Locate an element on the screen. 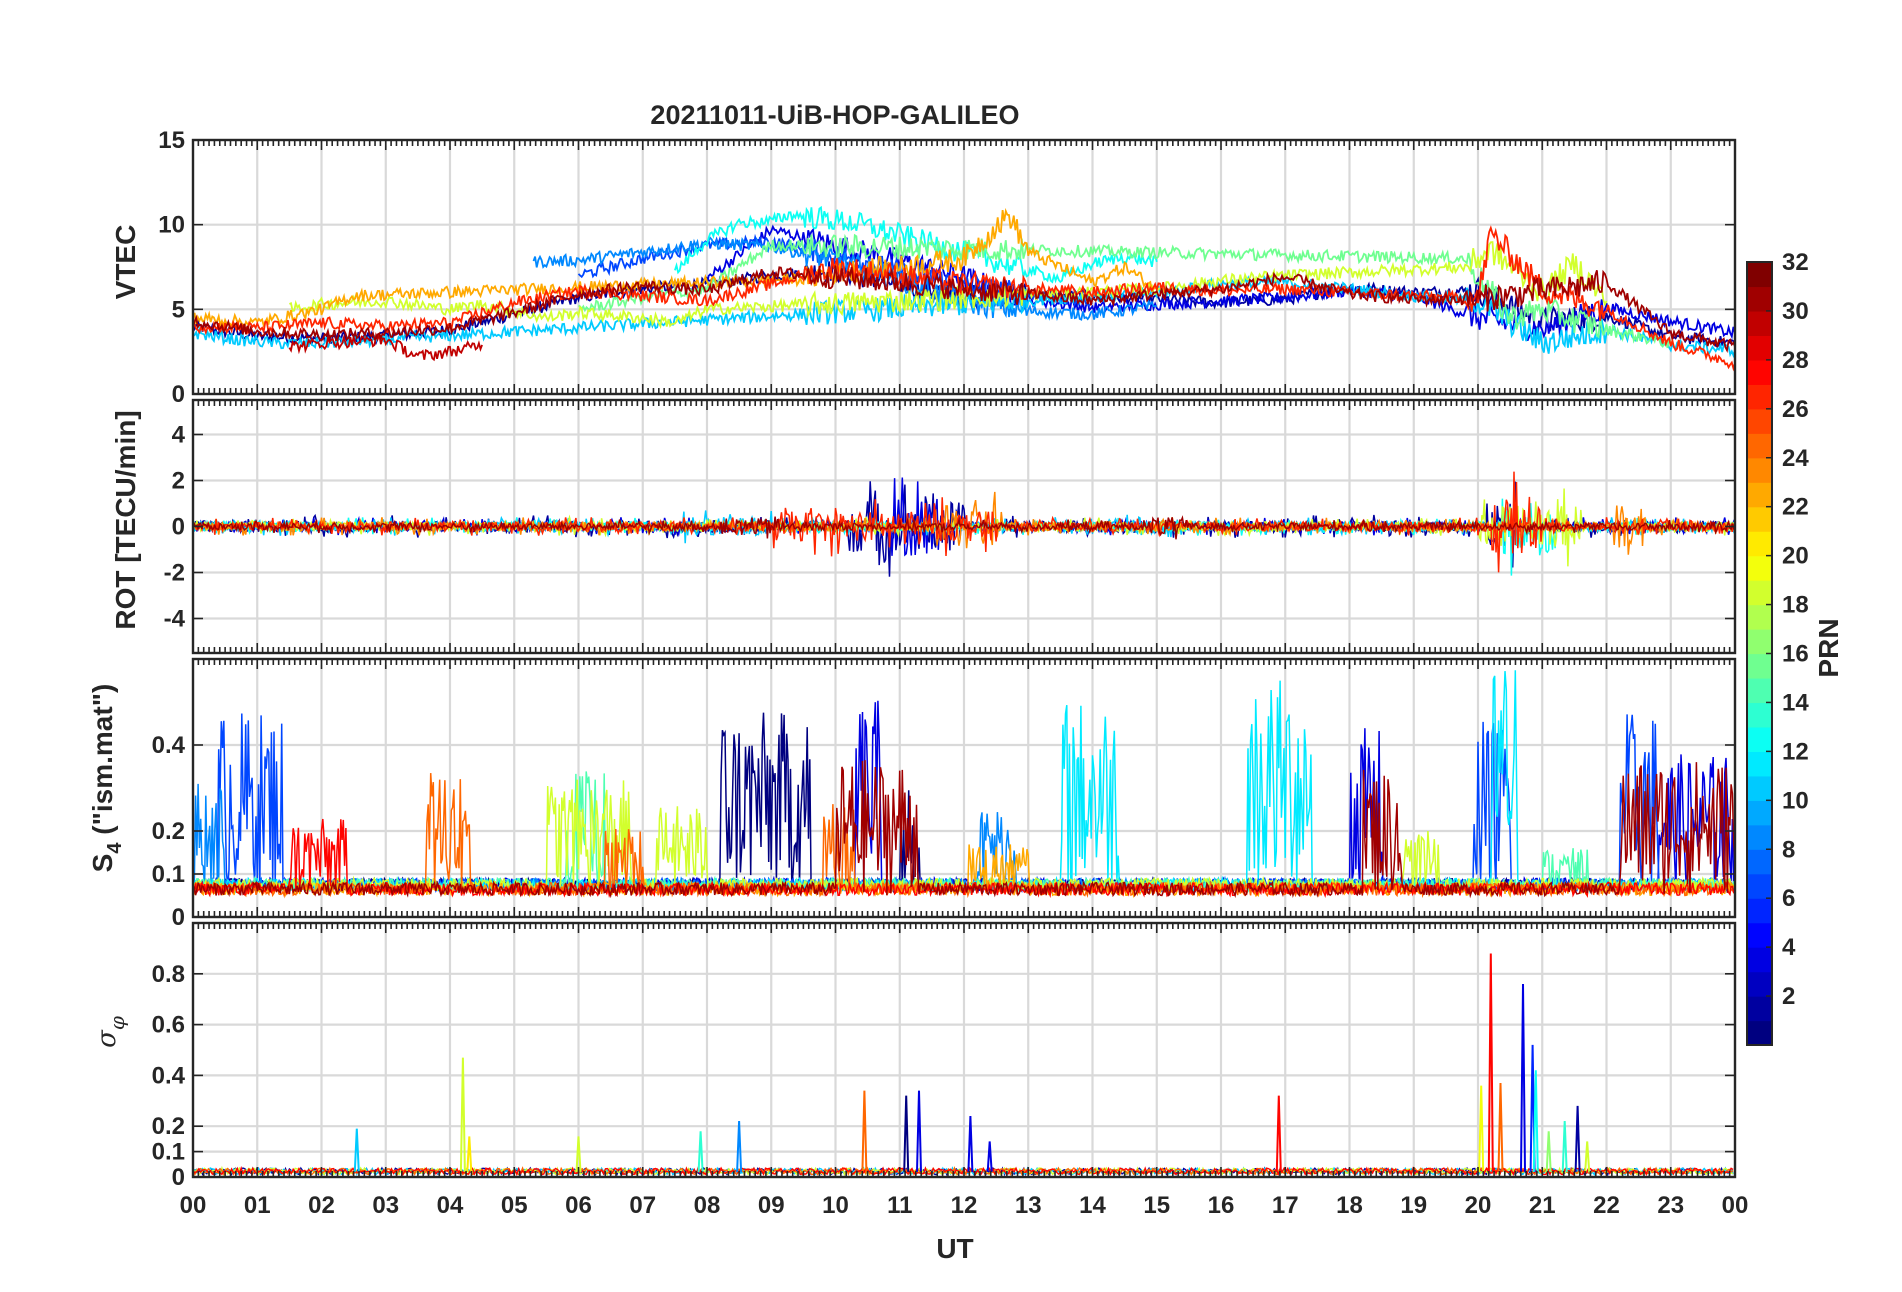  colorbar-tick-label: 22 is located at coordinates (1795, 507).